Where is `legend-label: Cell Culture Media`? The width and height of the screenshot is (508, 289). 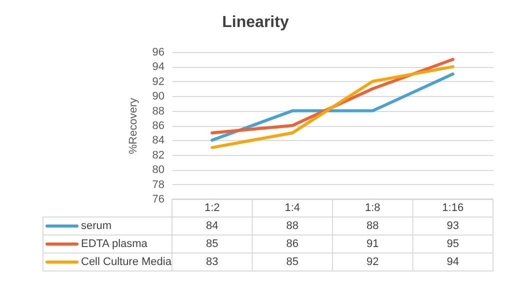
legend-label: Cell Culture Media is located at coordinates (126, 262).